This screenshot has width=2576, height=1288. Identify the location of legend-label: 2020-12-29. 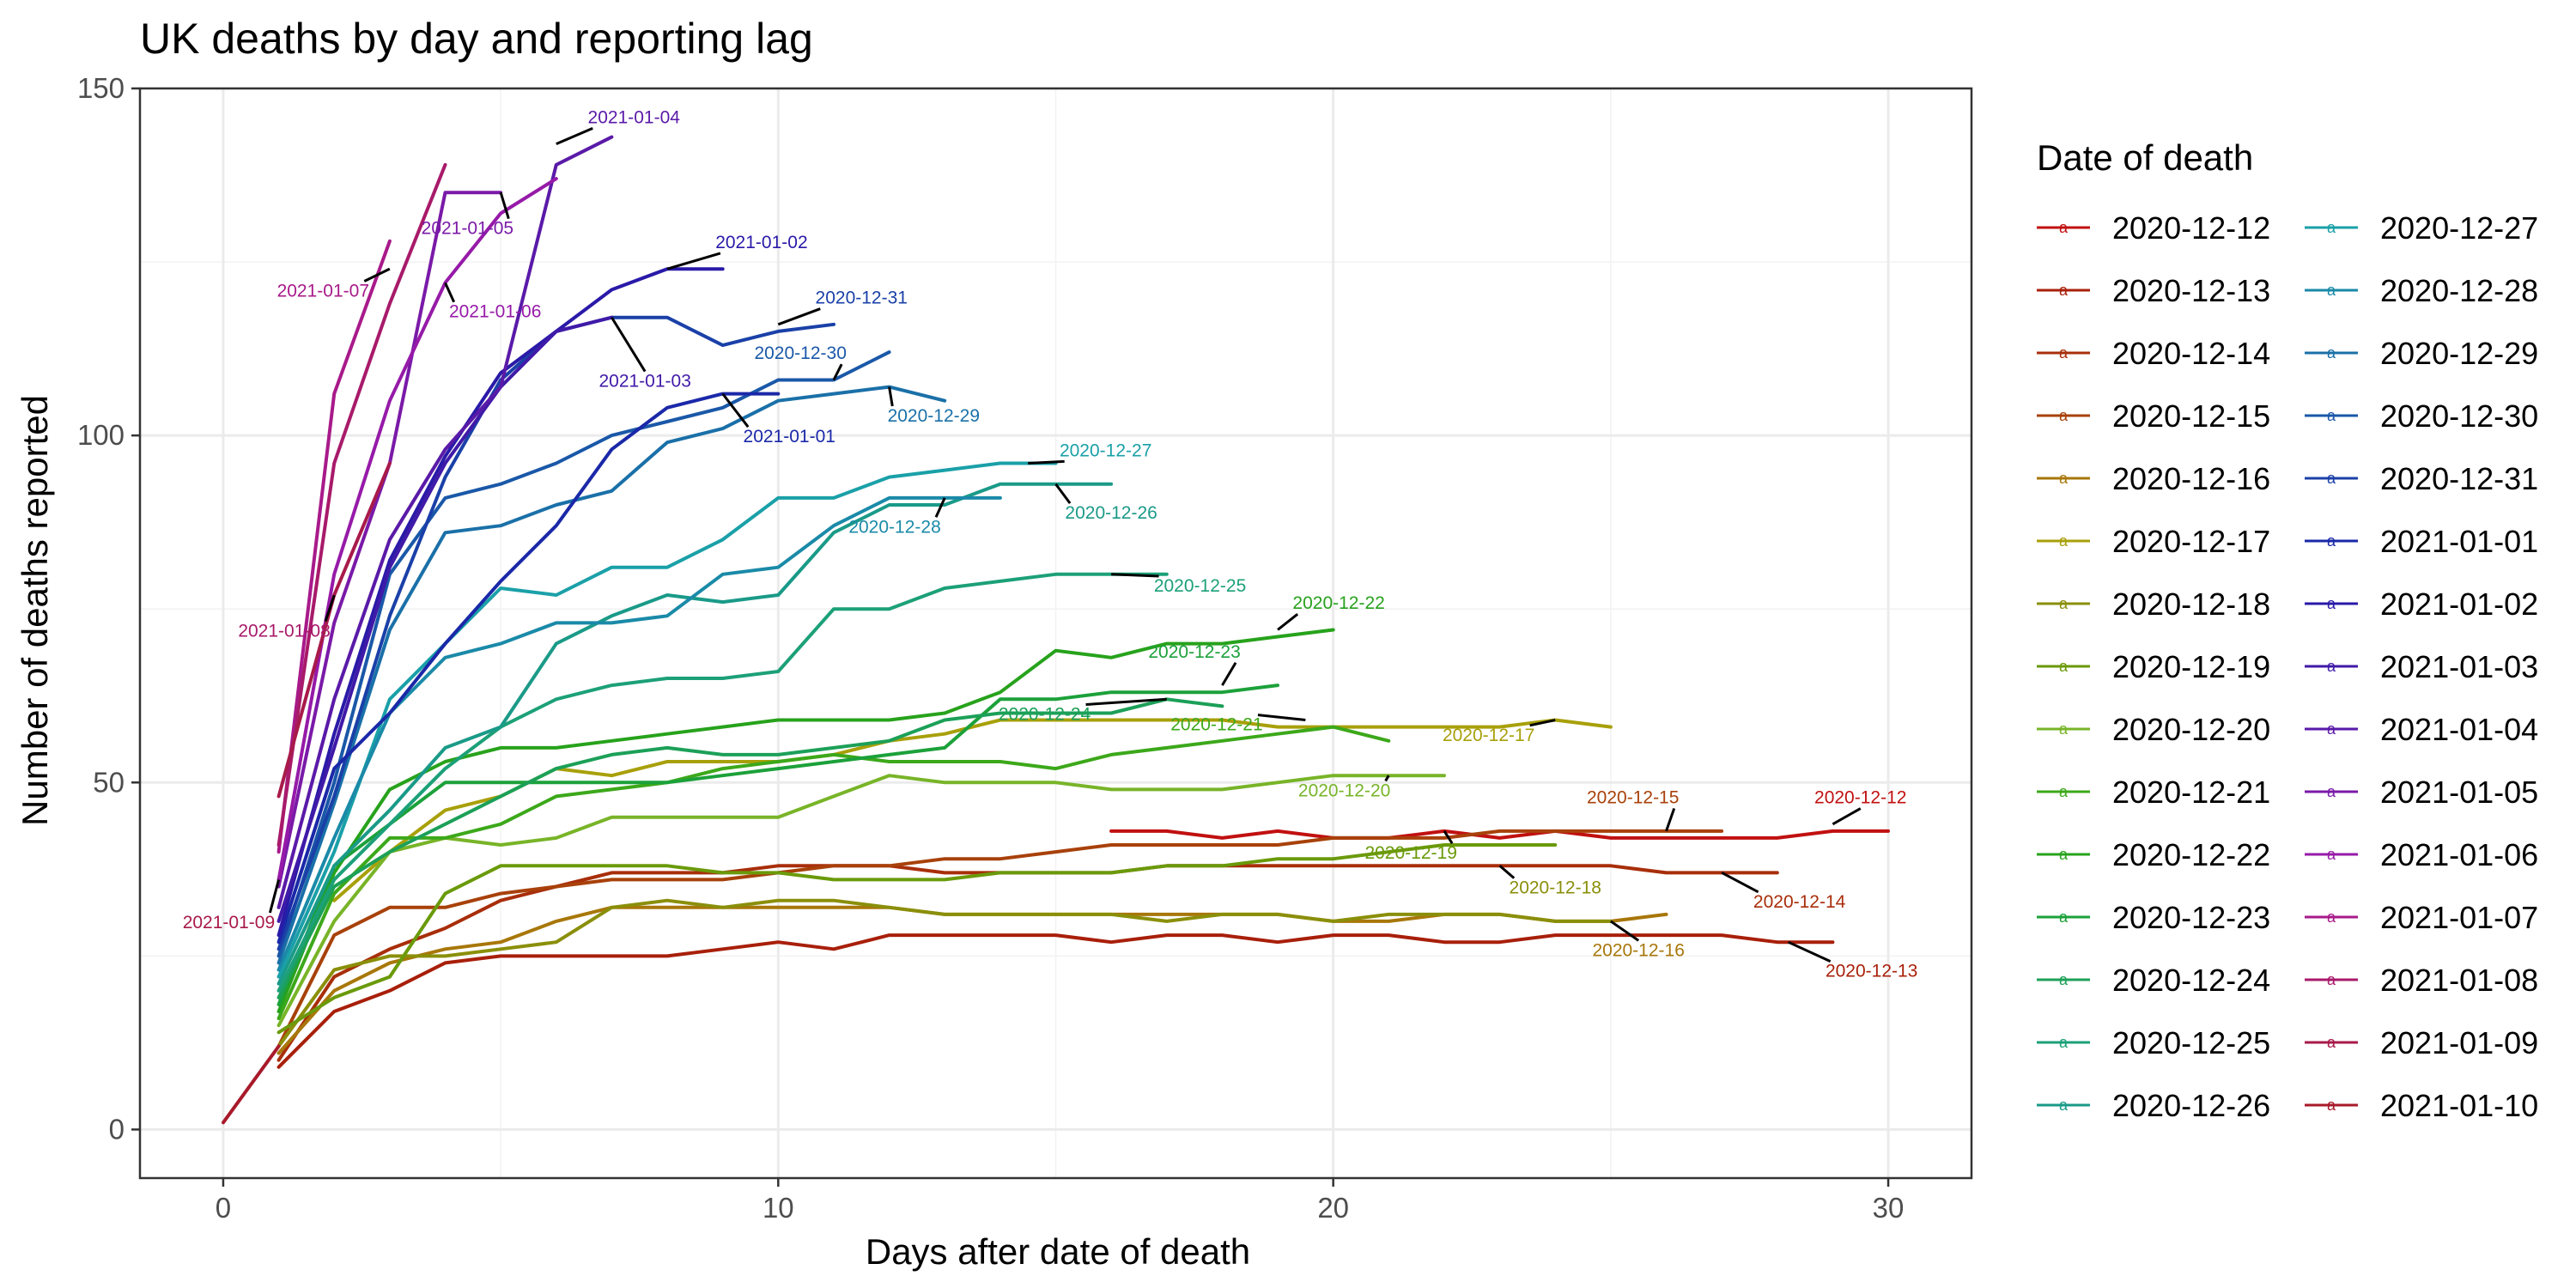
(2459, 354).